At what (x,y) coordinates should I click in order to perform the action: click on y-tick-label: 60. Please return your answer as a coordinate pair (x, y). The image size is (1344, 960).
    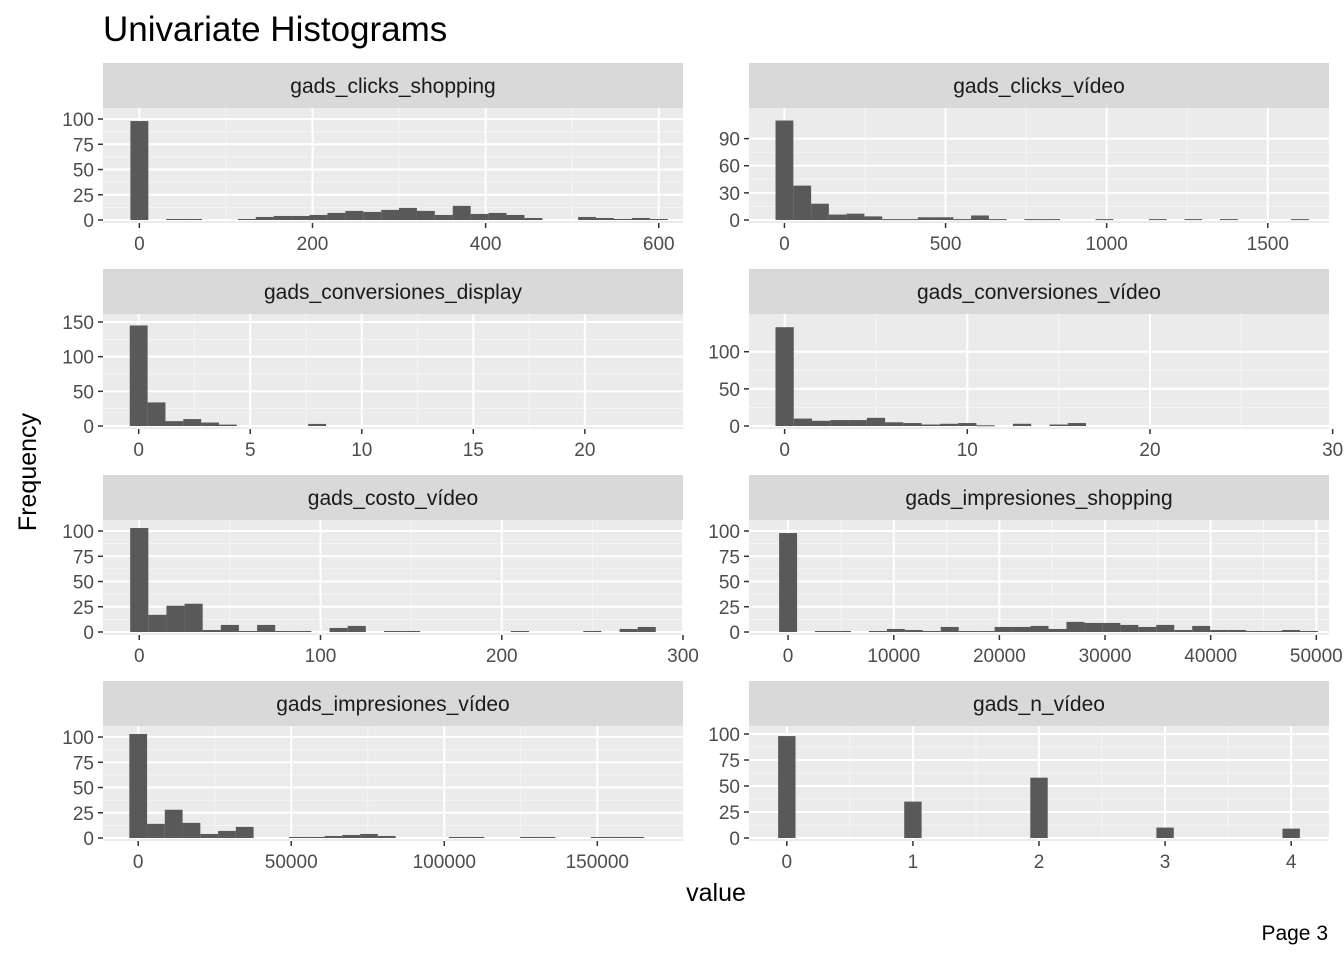
    Looking at the image, I should click on (729, 167).